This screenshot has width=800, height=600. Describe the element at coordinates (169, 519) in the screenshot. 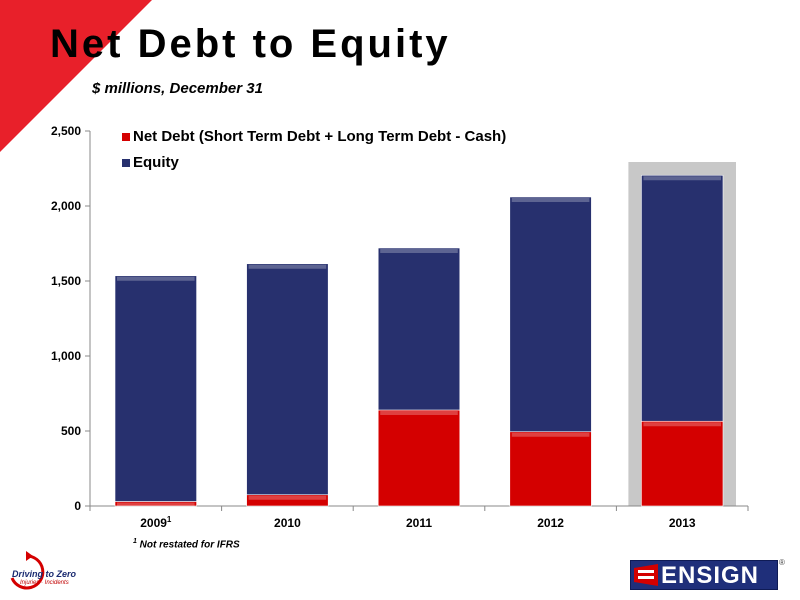

I see `x-tick-superscript: 1` at that location.